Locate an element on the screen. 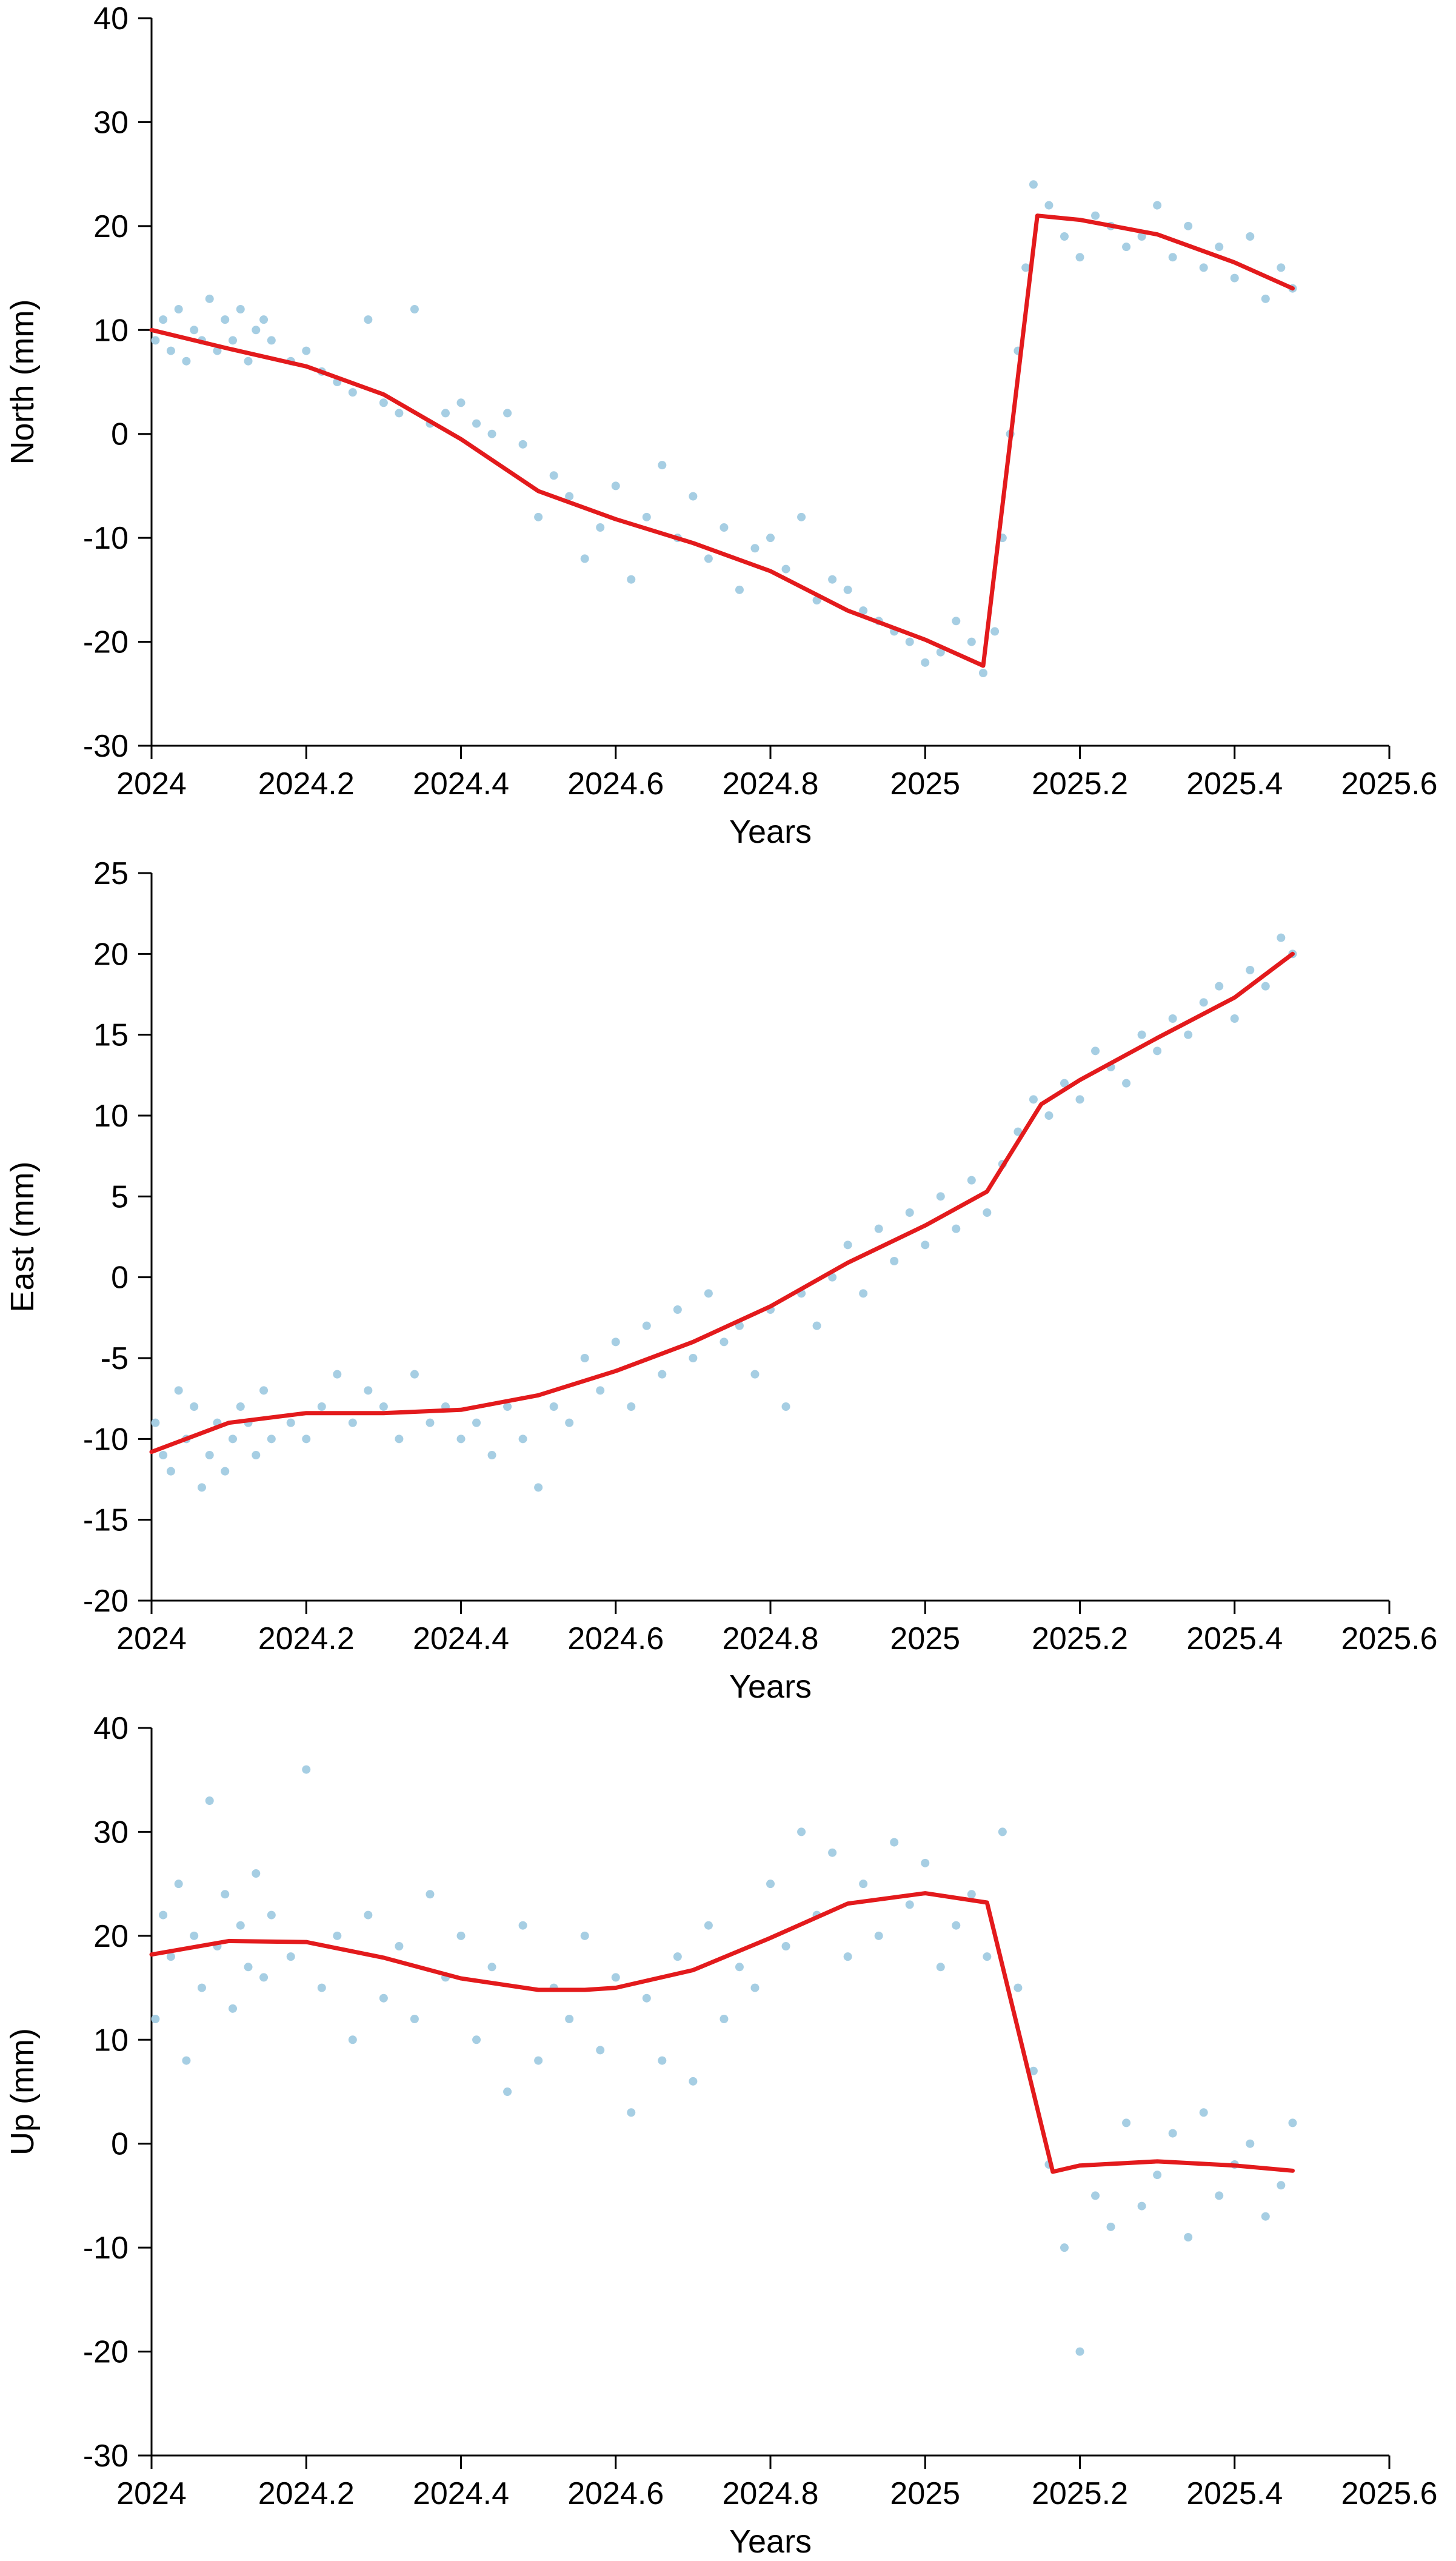 This screenshot has height=2561, width=1456. y-tick-label: -15 is located at coordinates (106, 1520).